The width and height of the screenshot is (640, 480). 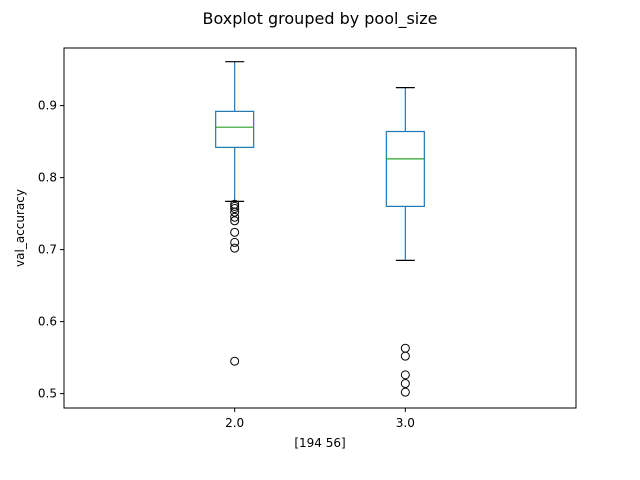 I want to click on y-tick-label: 0.9, so click(x=47, y=106).